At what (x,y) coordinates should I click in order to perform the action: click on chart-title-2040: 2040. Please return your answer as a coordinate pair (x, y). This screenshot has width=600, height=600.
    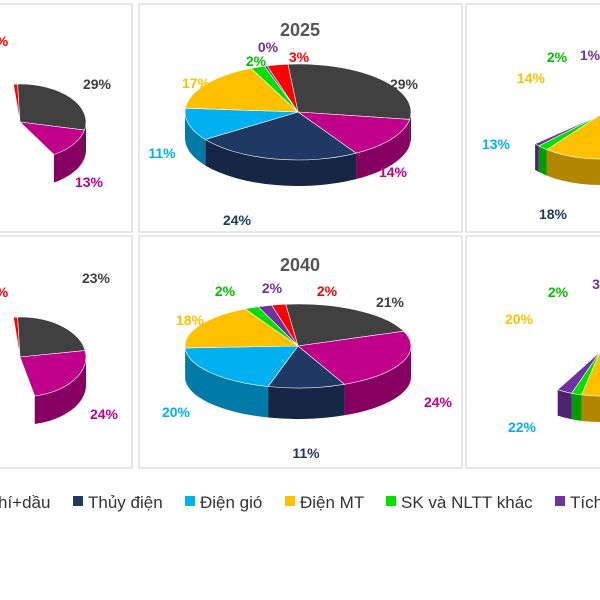
    Looking at the image, I should click on (300, 265).